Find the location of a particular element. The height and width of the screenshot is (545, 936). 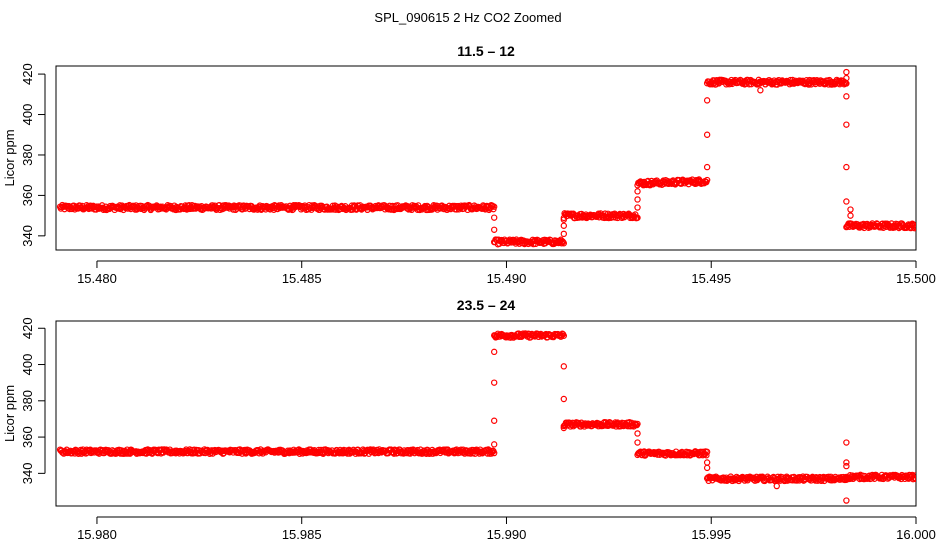

figure-title: SPL_090615 2 Hz CO2 Zoomed is located at coordinates (467, 17).